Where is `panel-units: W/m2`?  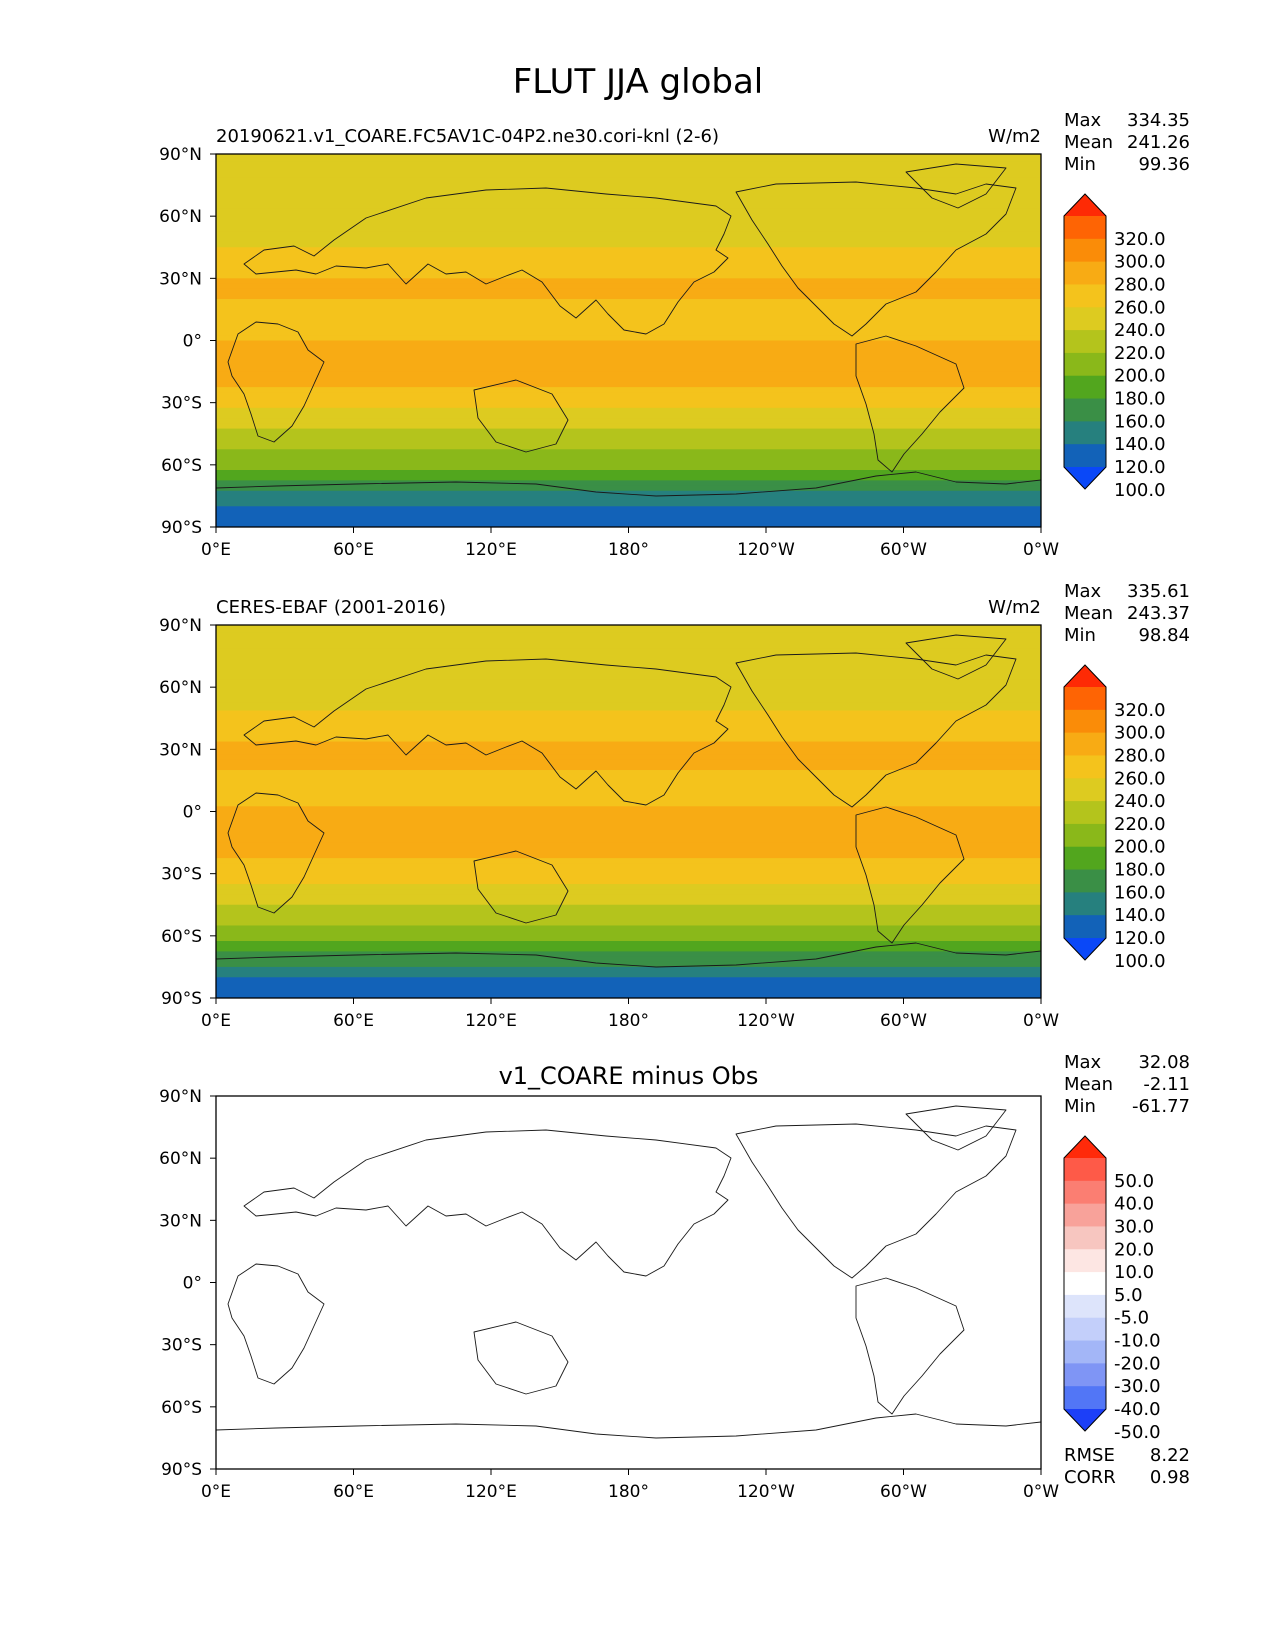
panel-units: W/m2 is located at coordinates (1014, 136).